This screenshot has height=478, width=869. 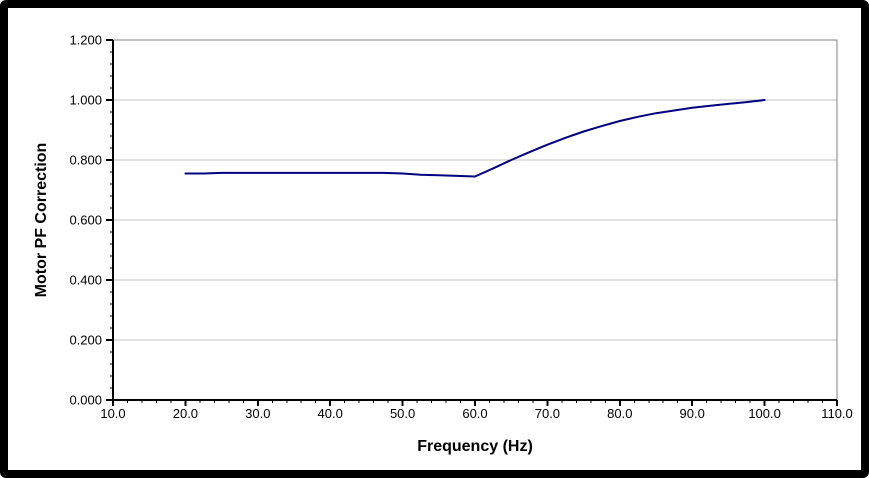 What do you see at coordinates (475, 138) in the screenshot?
I see `data-line` at bounding box center [475, 138].